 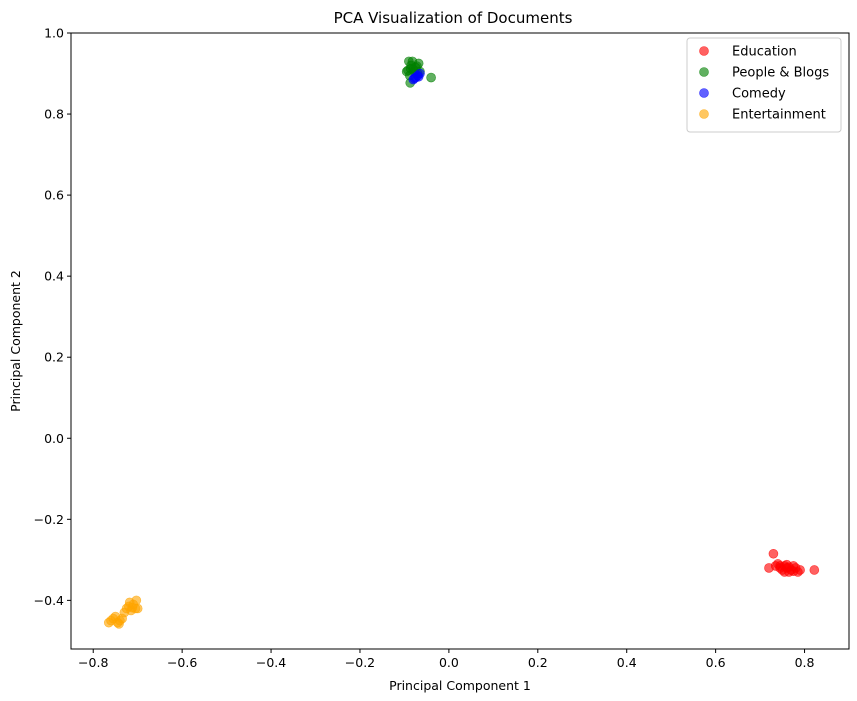 What do you see at coordinates (759, 94) in the screenshot?
I see `legend-label-comedy: Comedy` at bounding box center [759, 94].